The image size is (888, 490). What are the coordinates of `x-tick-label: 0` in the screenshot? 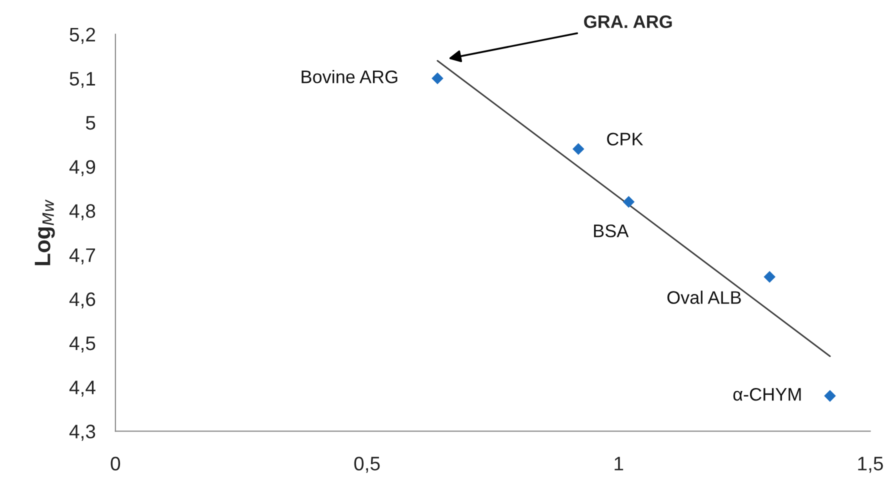 It's located at (115, 463).